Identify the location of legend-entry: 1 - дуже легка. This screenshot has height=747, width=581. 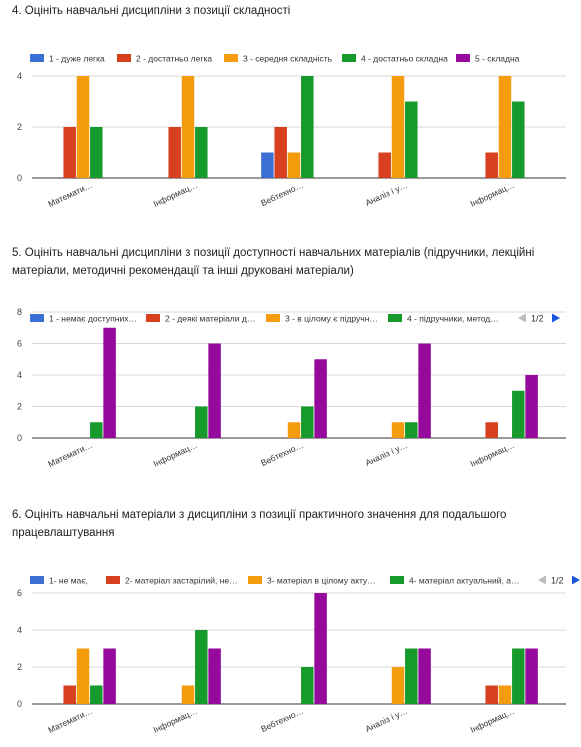
(77, 59).